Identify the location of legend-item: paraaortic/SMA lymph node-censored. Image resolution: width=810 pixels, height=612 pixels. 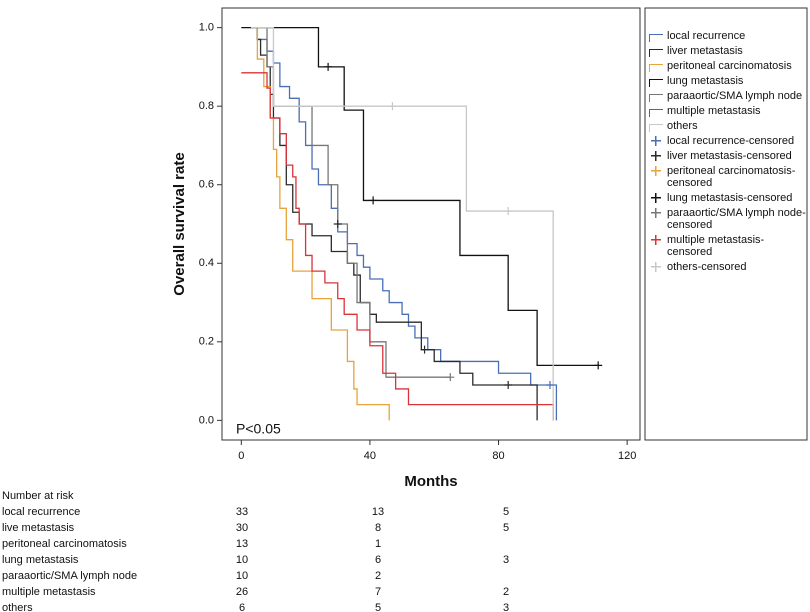
(728, 219).